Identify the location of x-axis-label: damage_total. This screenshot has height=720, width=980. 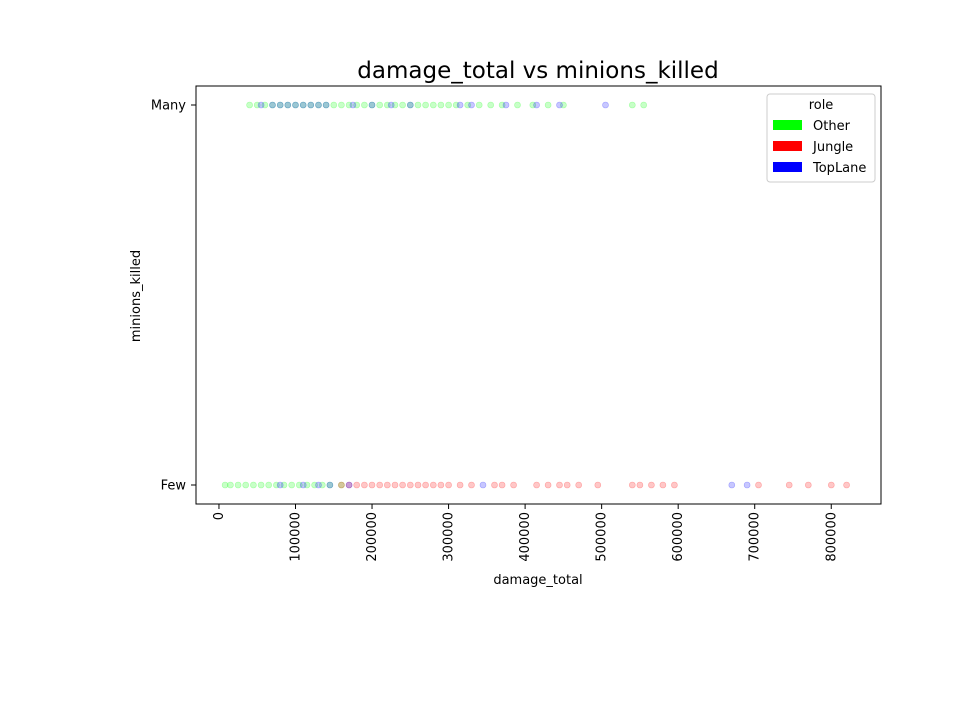
(537, 580).